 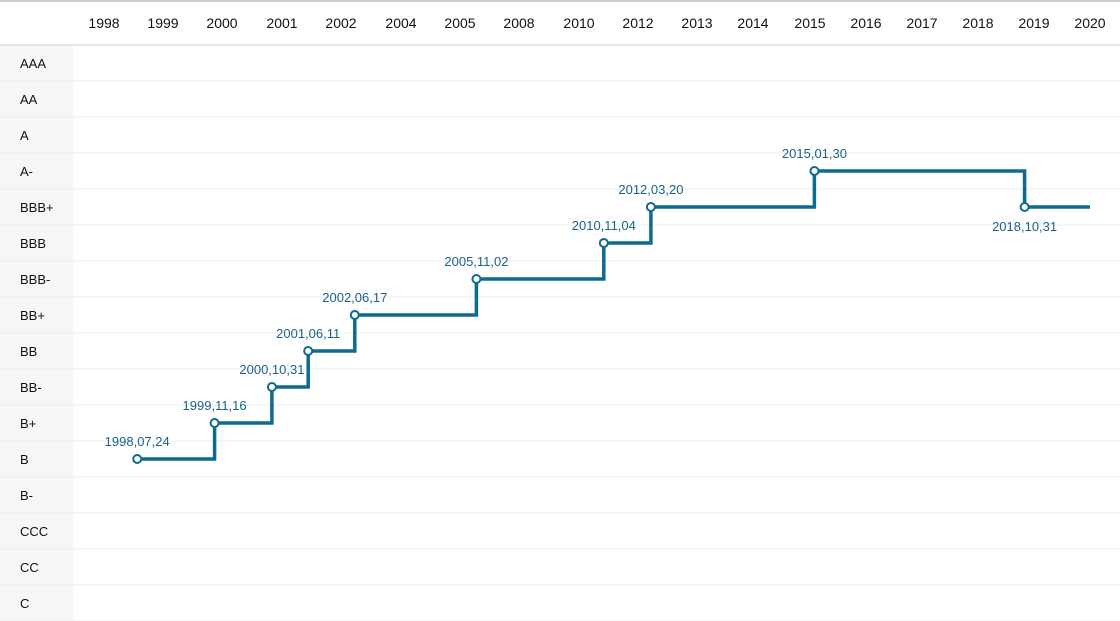 What do you see at coordinates (604, 225) in the screenshot?
I see `rating-change-label: 2010,11,04` at bounding box center [604, 225].